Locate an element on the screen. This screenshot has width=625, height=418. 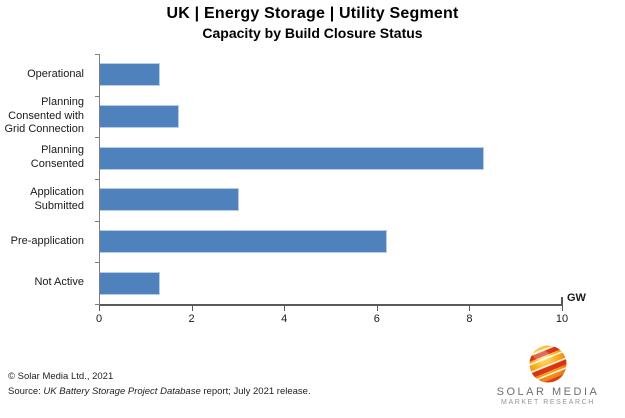
category-label: Pre-application is located at coordinates (47, 240).